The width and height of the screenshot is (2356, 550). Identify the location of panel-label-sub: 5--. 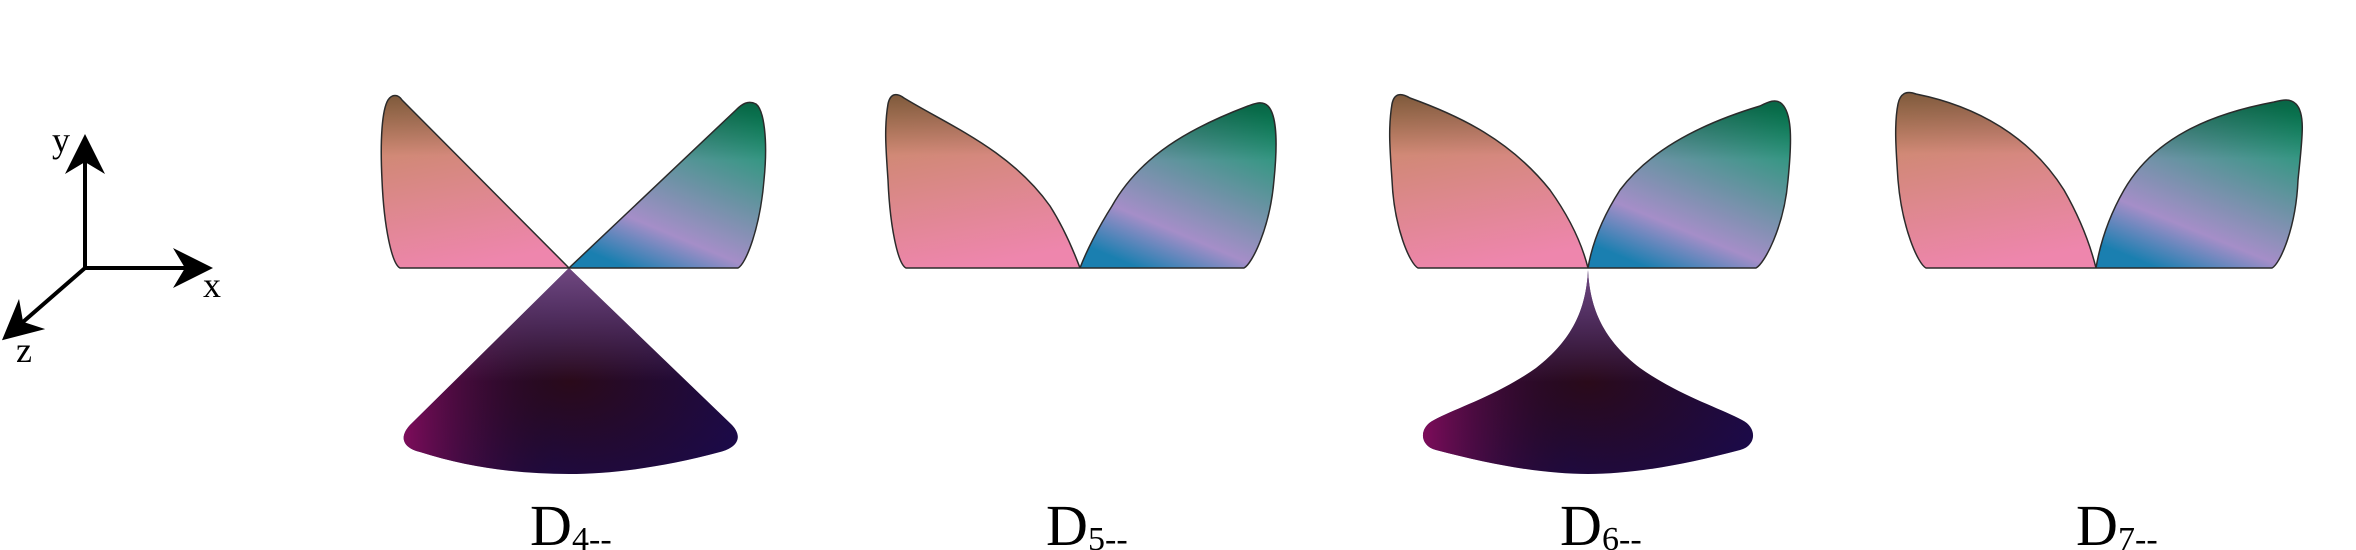
(1108, 535).